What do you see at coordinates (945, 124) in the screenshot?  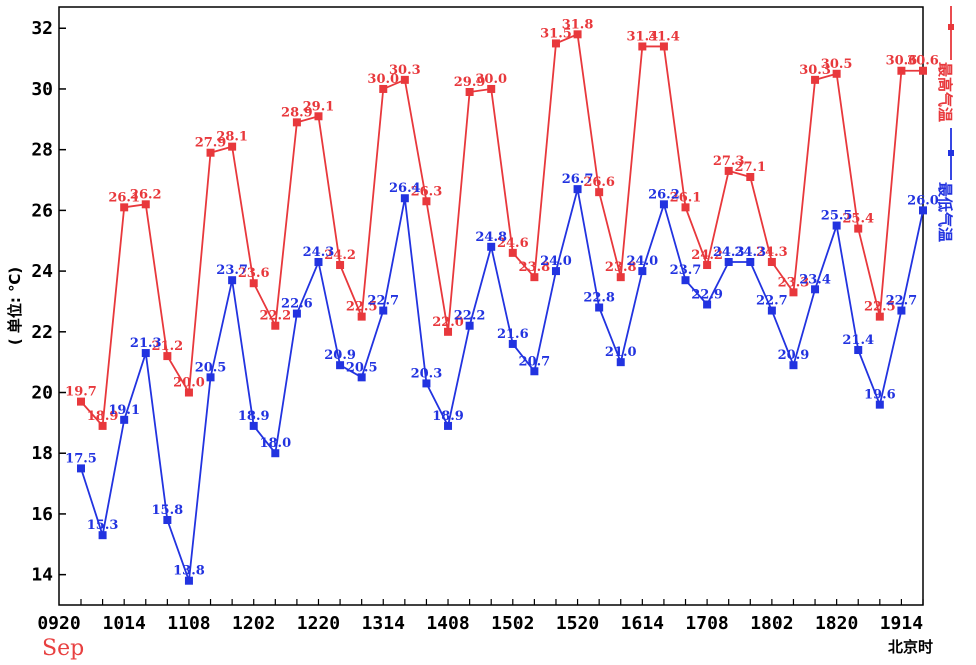 I see `legend: 最高气温 最低气温` at bounding box center [945, 124].